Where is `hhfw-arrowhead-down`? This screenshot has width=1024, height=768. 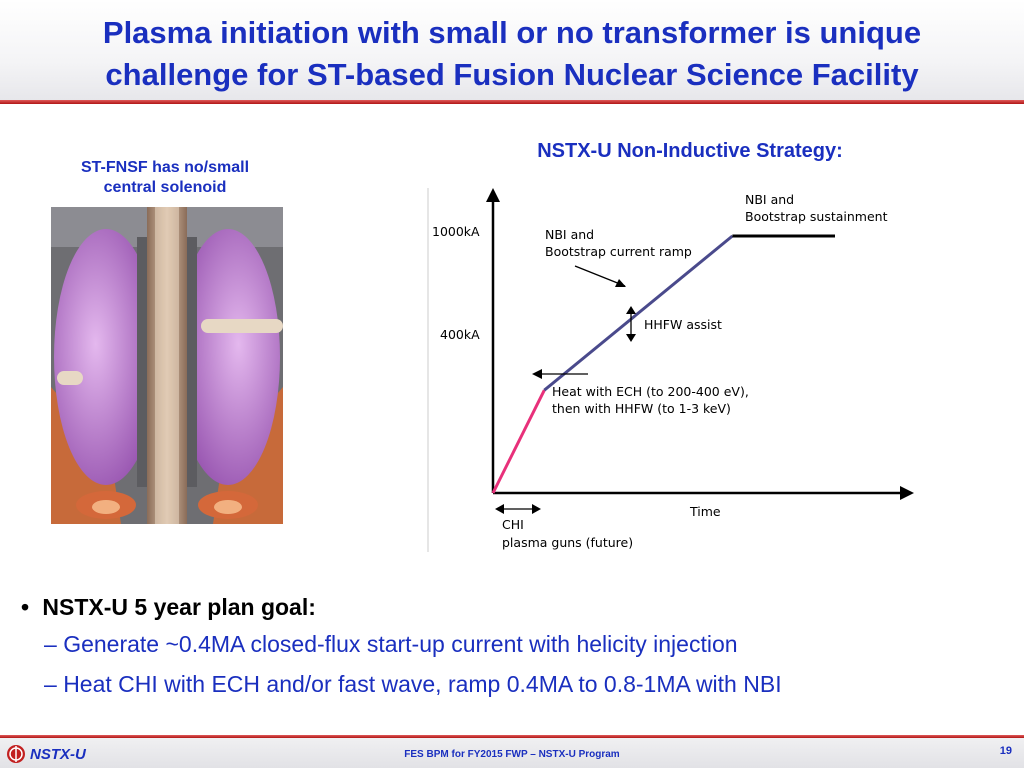 hhfw-arrowhead-down is located at coordinates (631, 338).